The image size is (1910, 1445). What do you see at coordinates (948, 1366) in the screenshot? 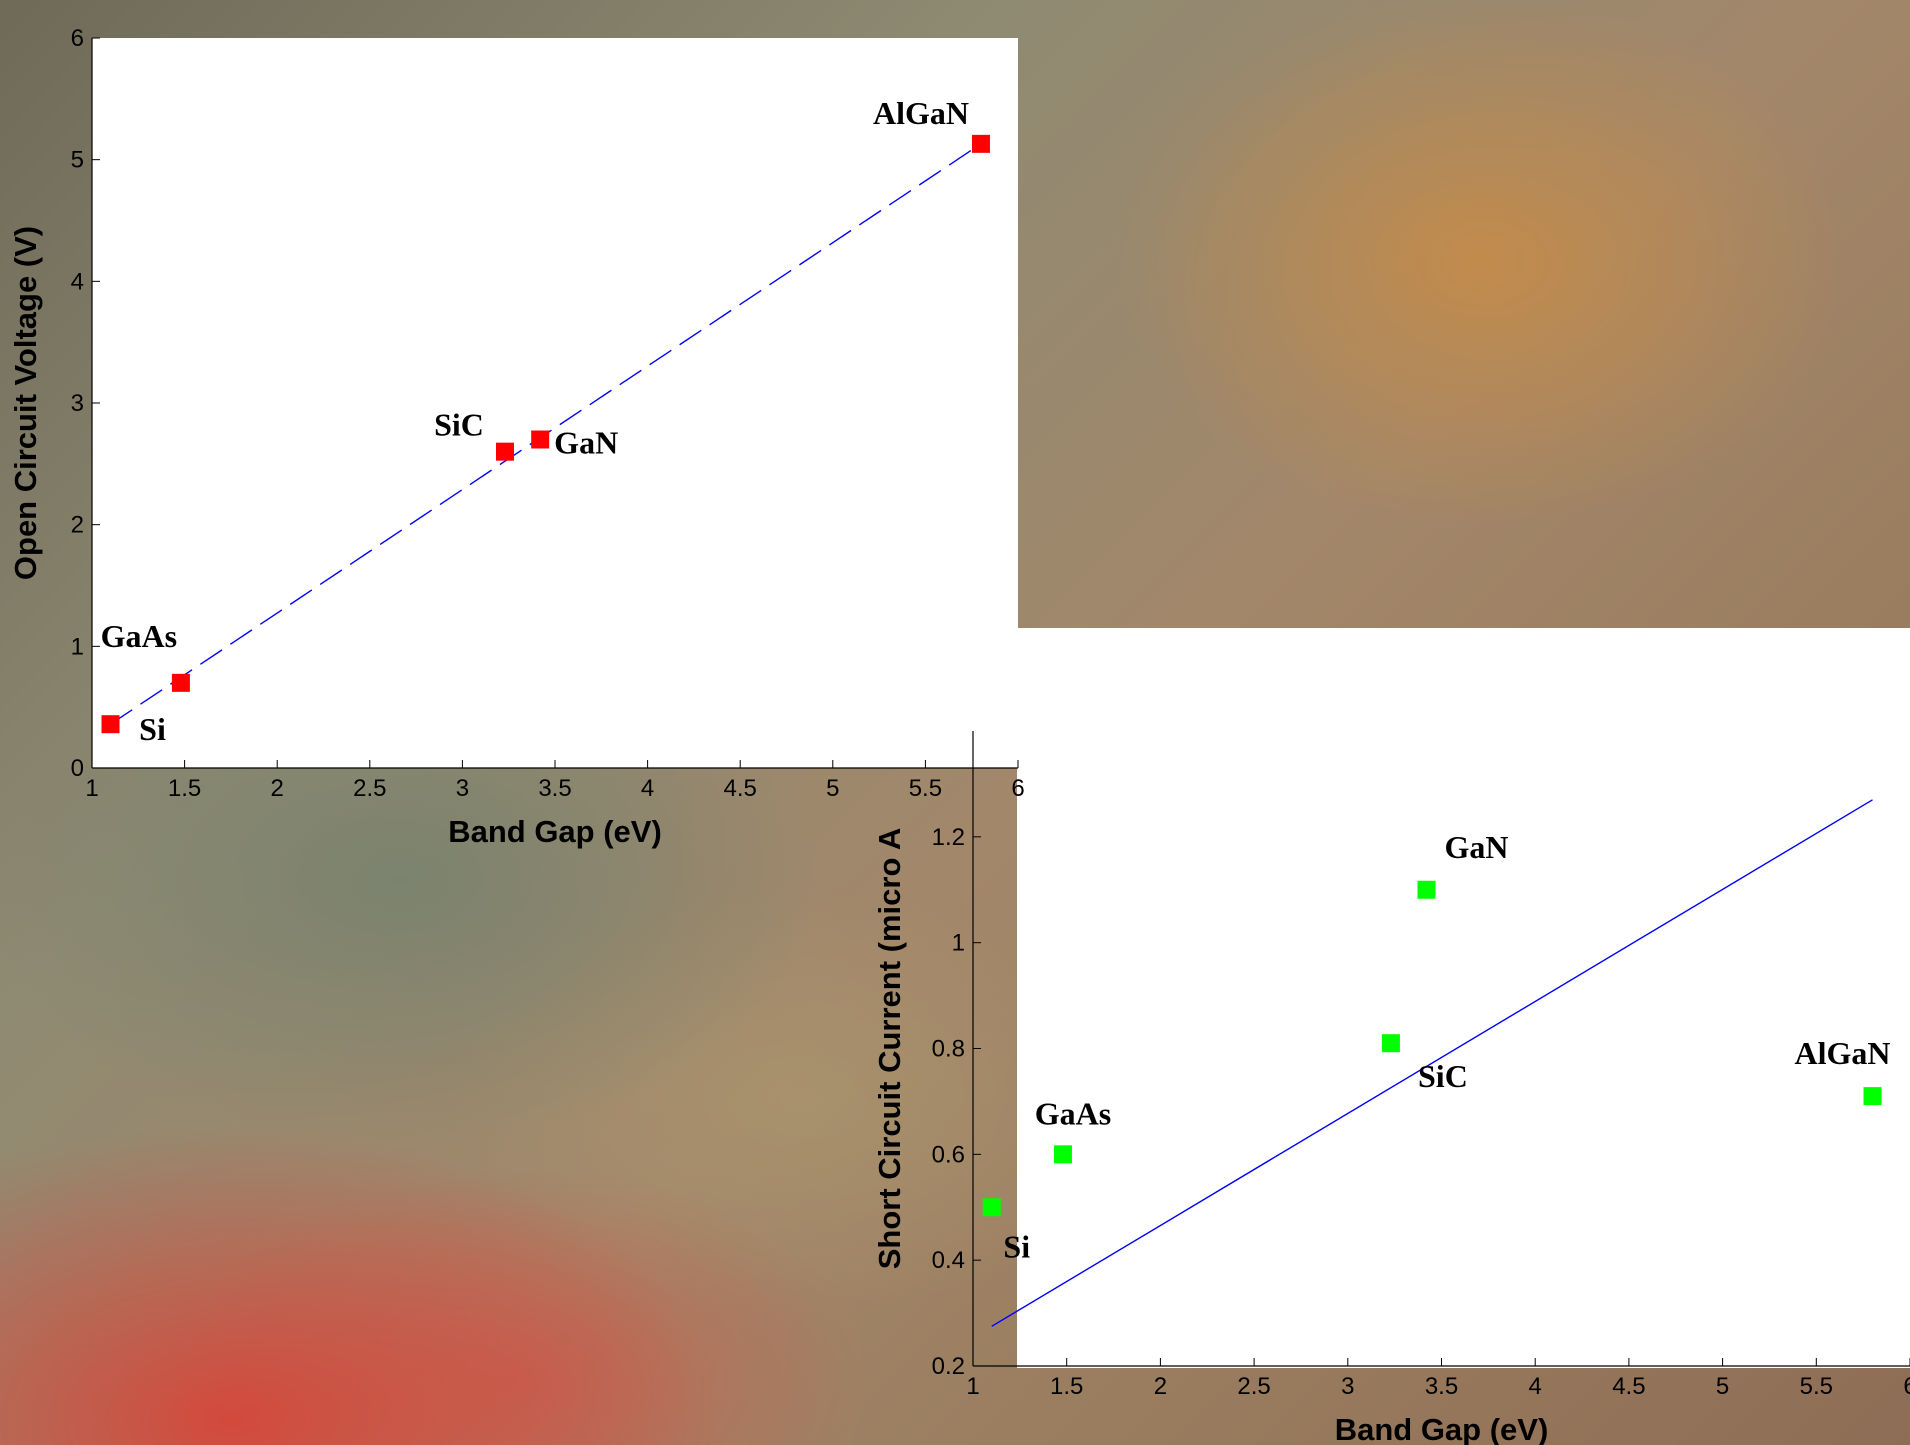
I see `y-tick-label: 0.2` at bounding box center [948, 1366].